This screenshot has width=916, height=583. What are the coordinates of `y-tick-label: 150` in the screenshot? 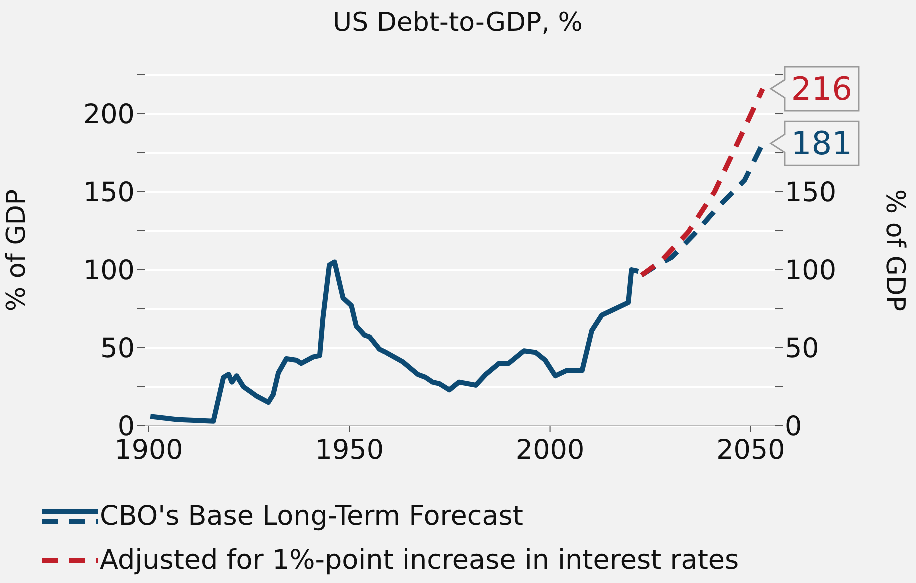 It's located at (109, 193).